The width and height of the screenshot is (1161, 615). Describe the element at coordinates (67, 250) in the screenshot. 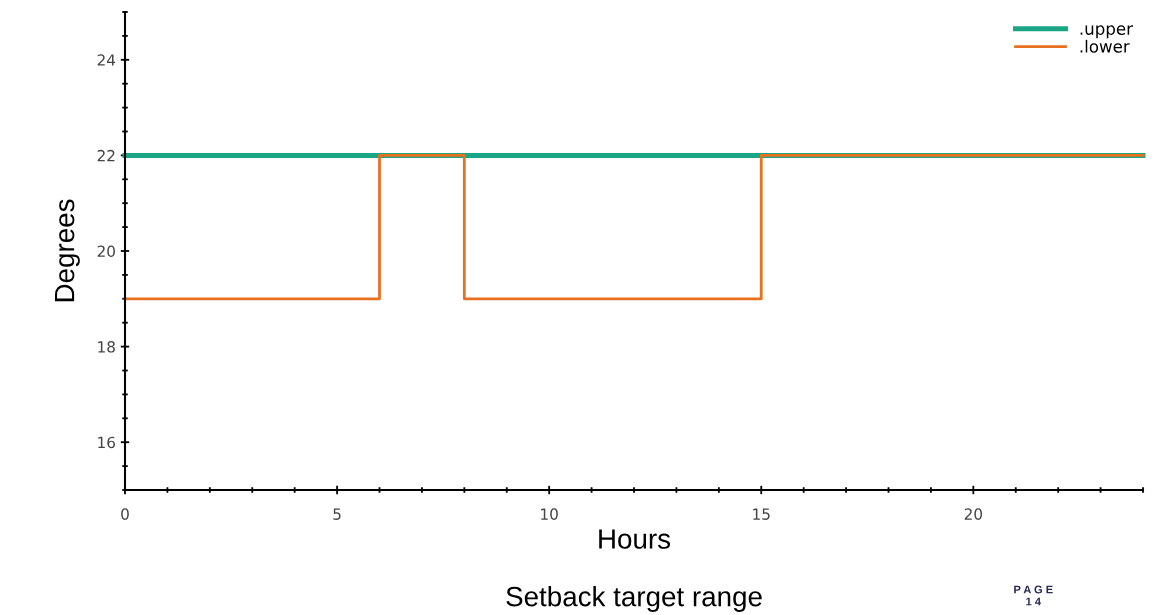

I see `y-axis-title: Degrees` at that location.